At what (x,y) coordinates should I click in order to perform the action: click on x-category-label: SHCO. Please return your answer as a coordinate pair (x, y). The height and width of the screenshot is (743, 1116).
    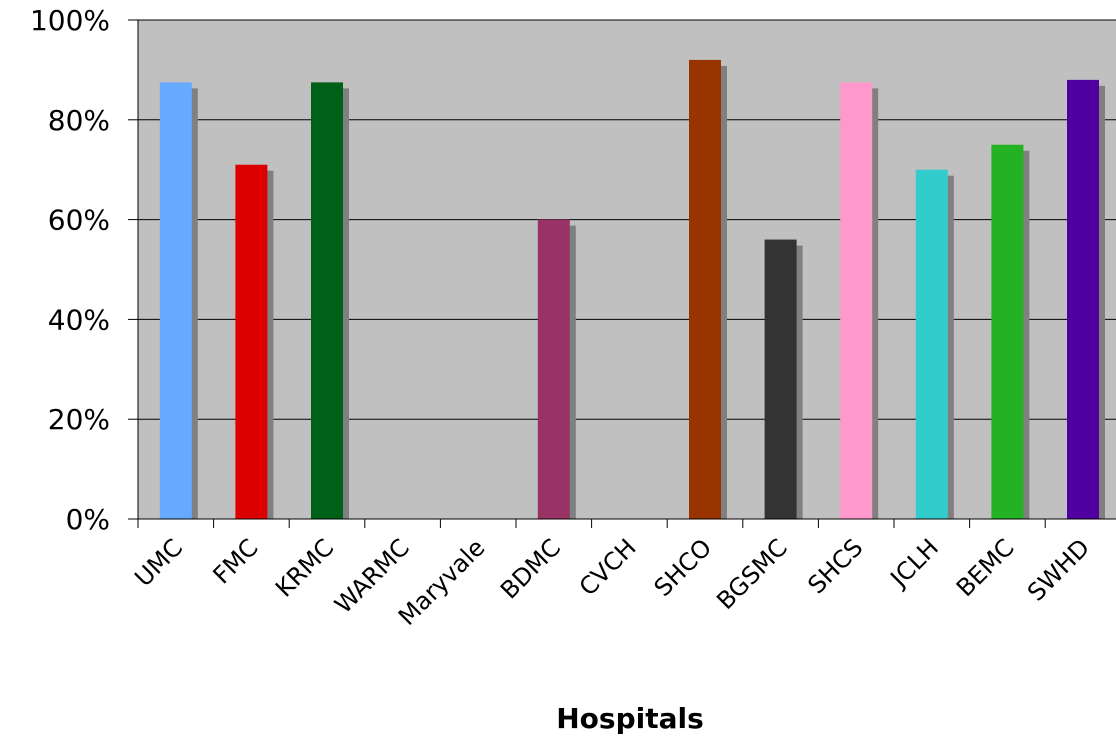
    Looking at the image, I should click on (683, 567).